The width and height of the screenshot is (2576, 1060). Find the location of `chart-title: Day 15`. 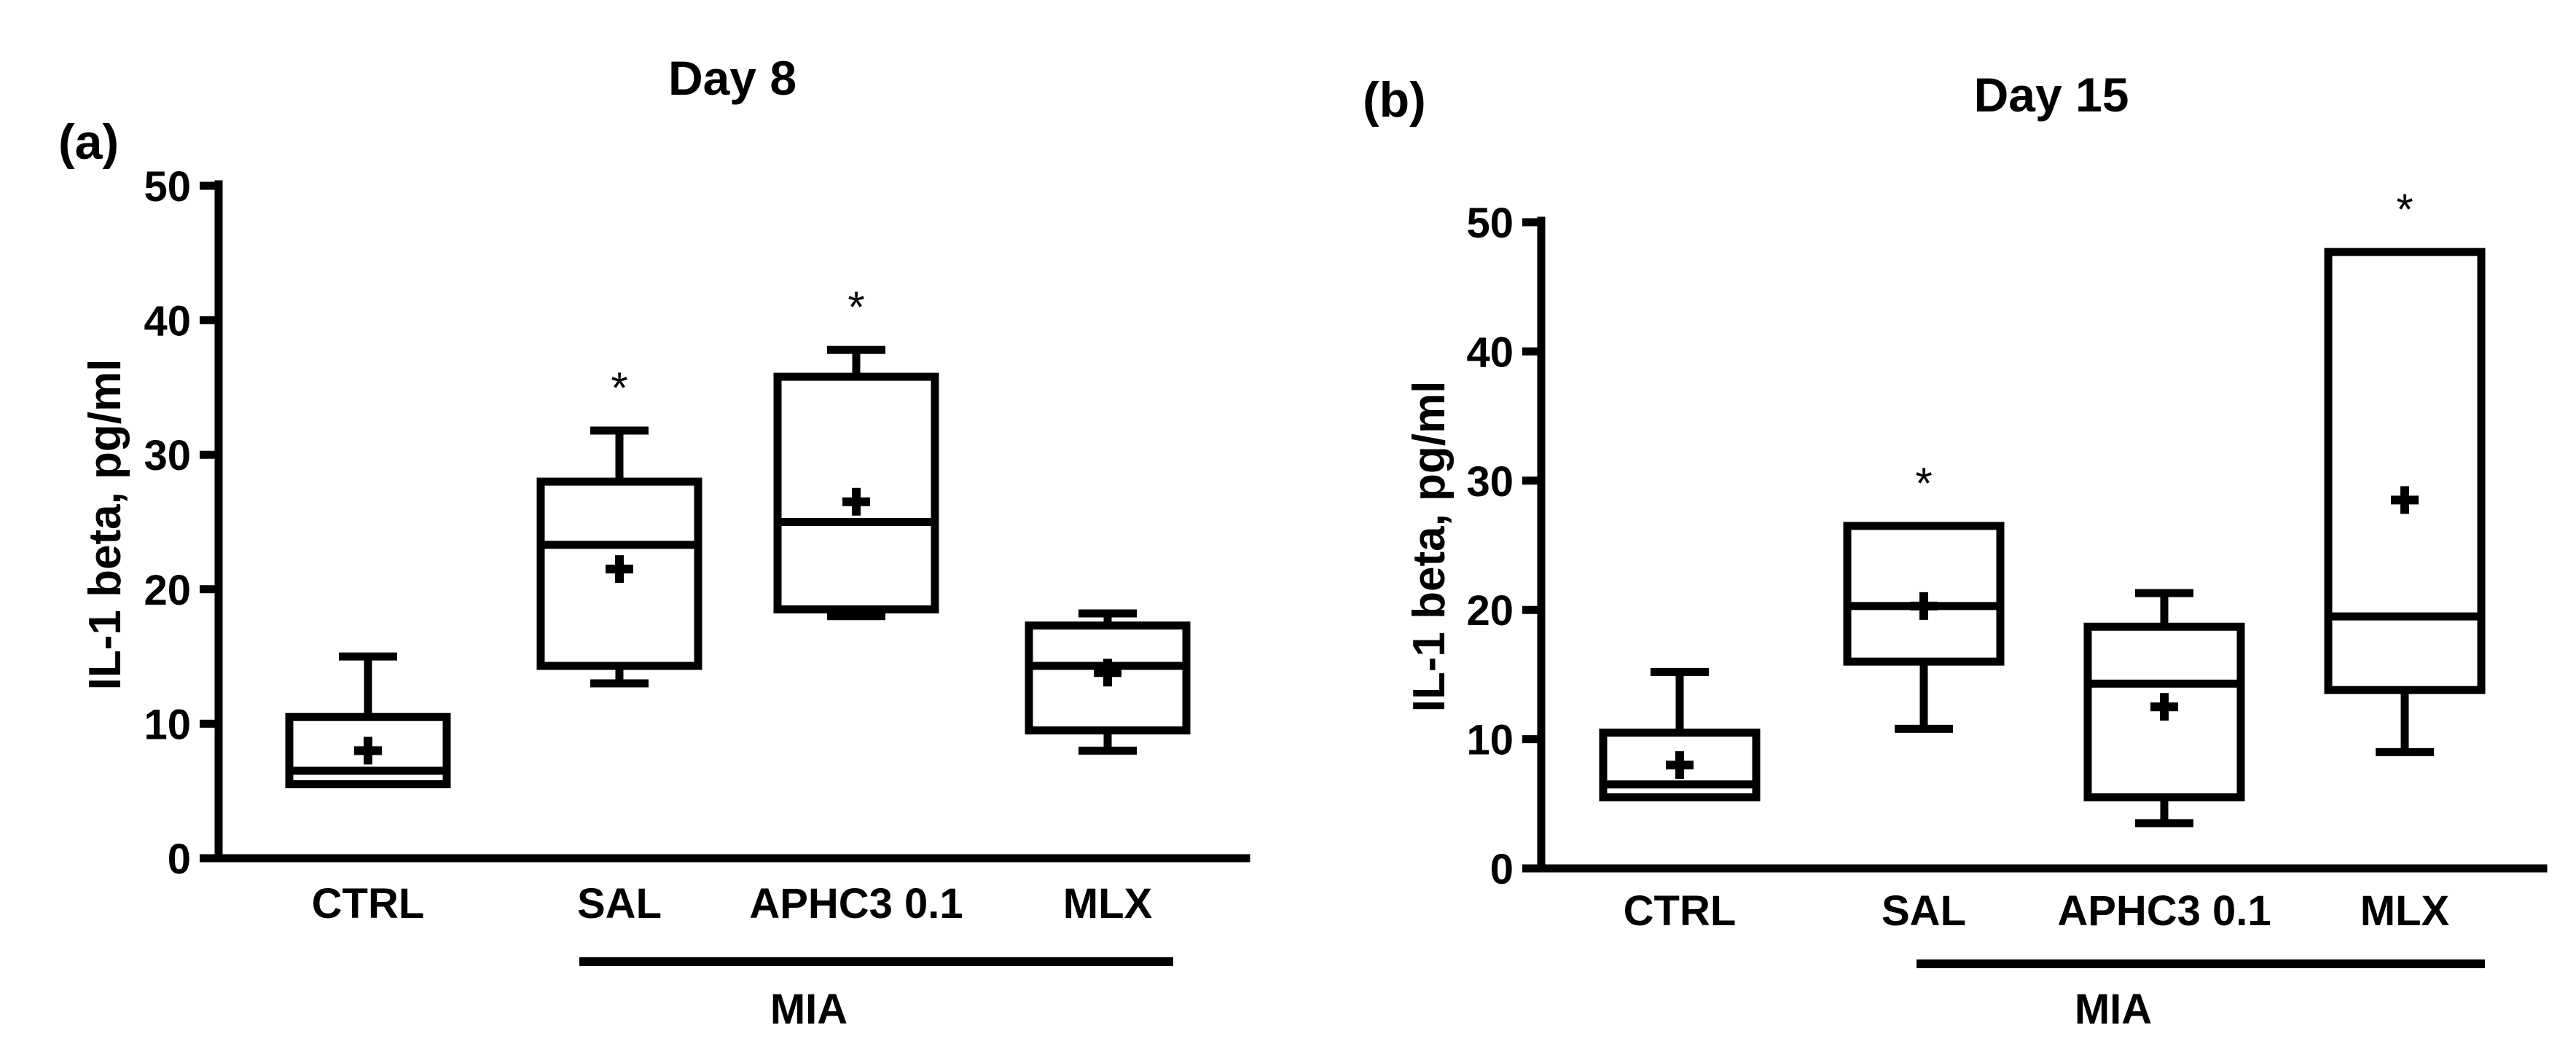

chart-title: Day 15 is located at coordinates (2051, 95).